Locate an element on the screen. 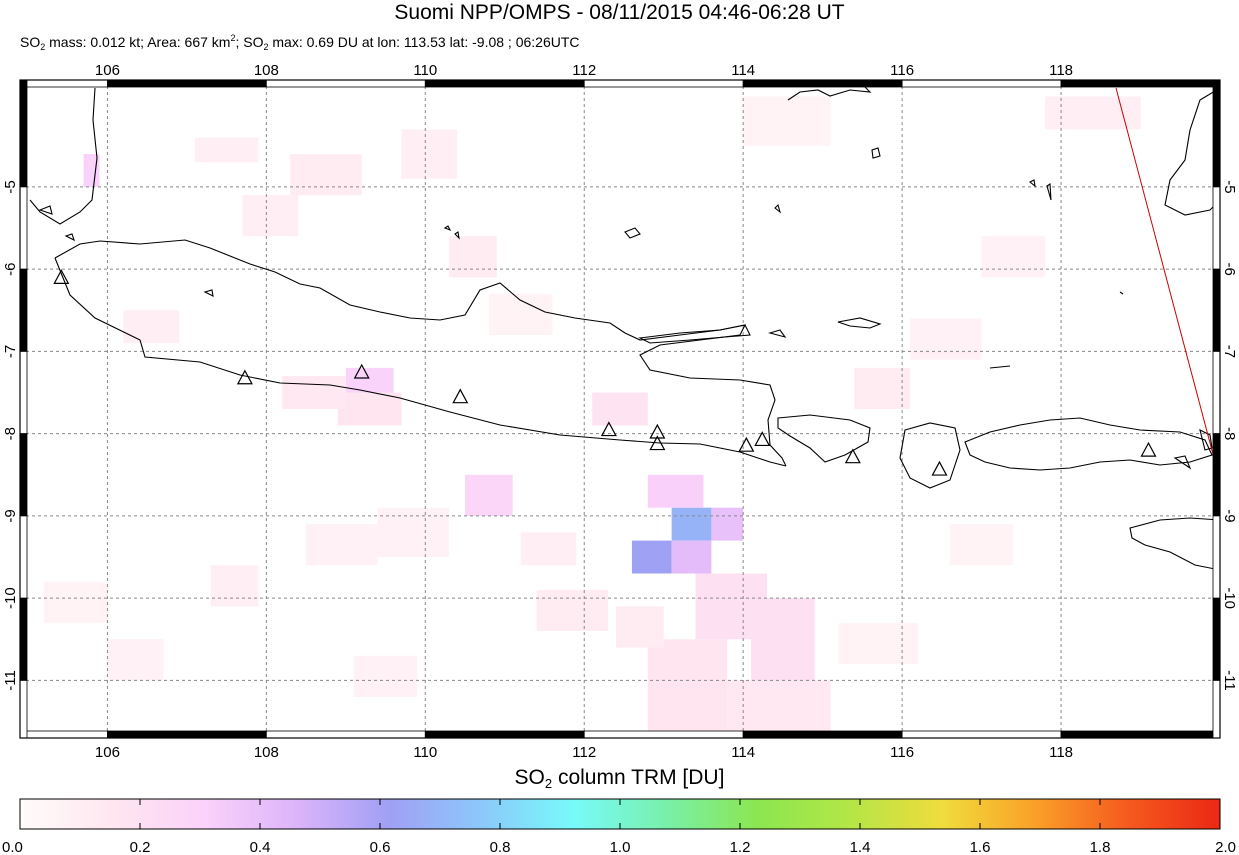 This screenshot has height=855, width=1239. colorbar-tick-label: 1.4 is located at coordinates (860, 847).